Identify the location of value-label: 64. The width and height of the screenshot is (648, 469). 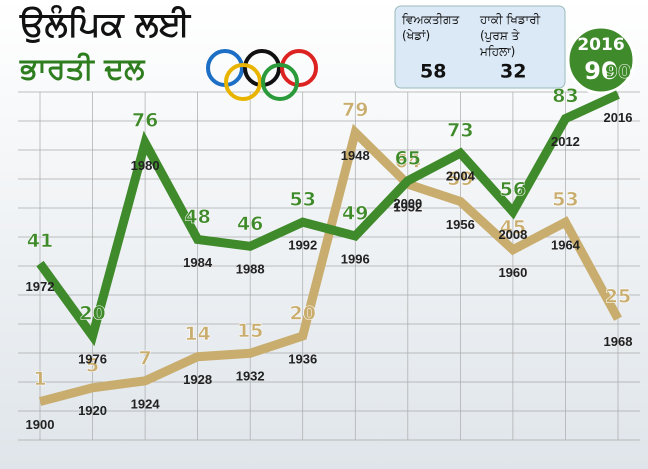
(408, 162).